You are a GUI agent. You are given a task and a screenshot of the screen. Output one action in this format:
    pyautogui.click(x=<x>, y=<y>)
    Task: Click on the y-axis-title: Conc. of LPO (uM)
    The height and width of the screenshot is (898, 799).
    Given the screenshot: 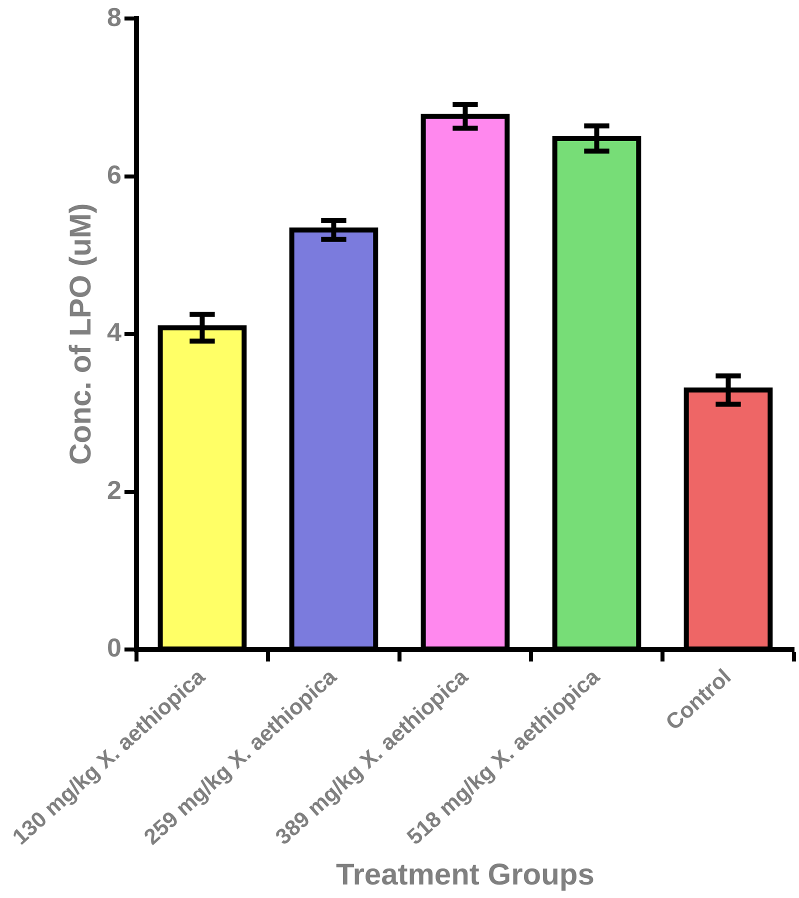 What is the action you would take?
    pyautogui.click(x=81, y=334)
    